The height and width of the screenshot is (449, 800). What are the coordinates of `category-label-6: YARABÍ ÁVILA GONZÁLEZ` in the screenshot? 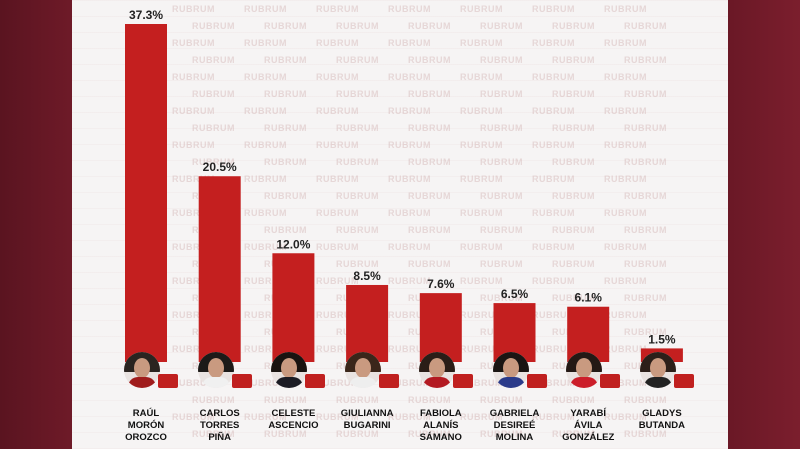 It's located at (588, 425).